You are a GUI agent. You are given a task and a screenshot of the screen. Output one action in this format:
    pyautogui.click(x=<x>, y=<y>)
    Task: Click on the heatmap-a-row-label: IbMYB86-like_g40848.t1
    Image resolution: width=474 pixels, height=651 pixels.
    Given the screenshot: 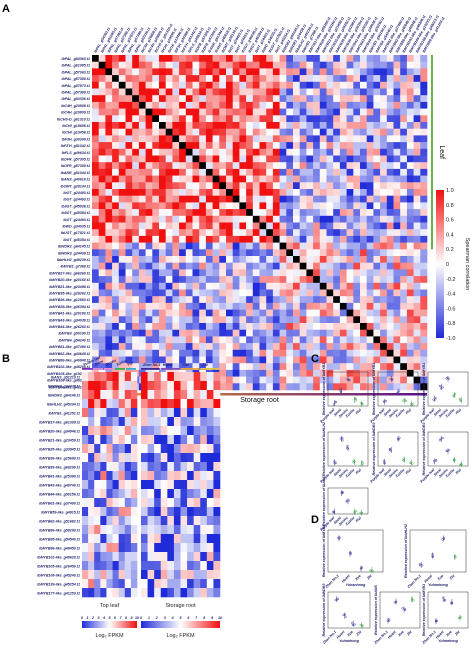 What is the action you would take?
    pyautogui.click(x=69, y=361)
    